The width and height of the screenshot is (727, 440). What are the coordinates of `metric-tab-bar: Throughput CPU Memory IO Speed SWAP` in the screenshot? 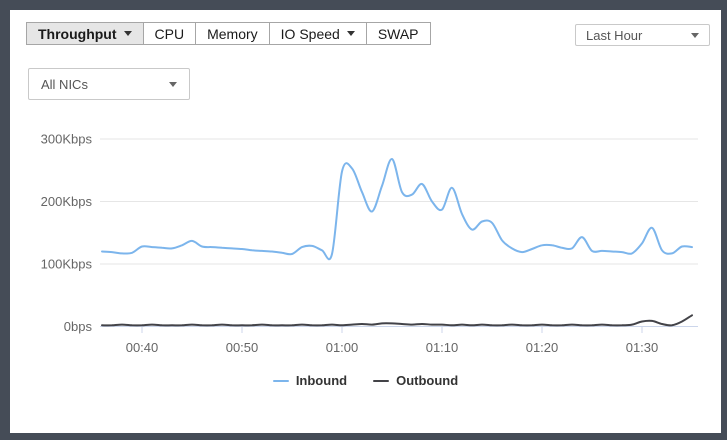 It's located at (228, 33).